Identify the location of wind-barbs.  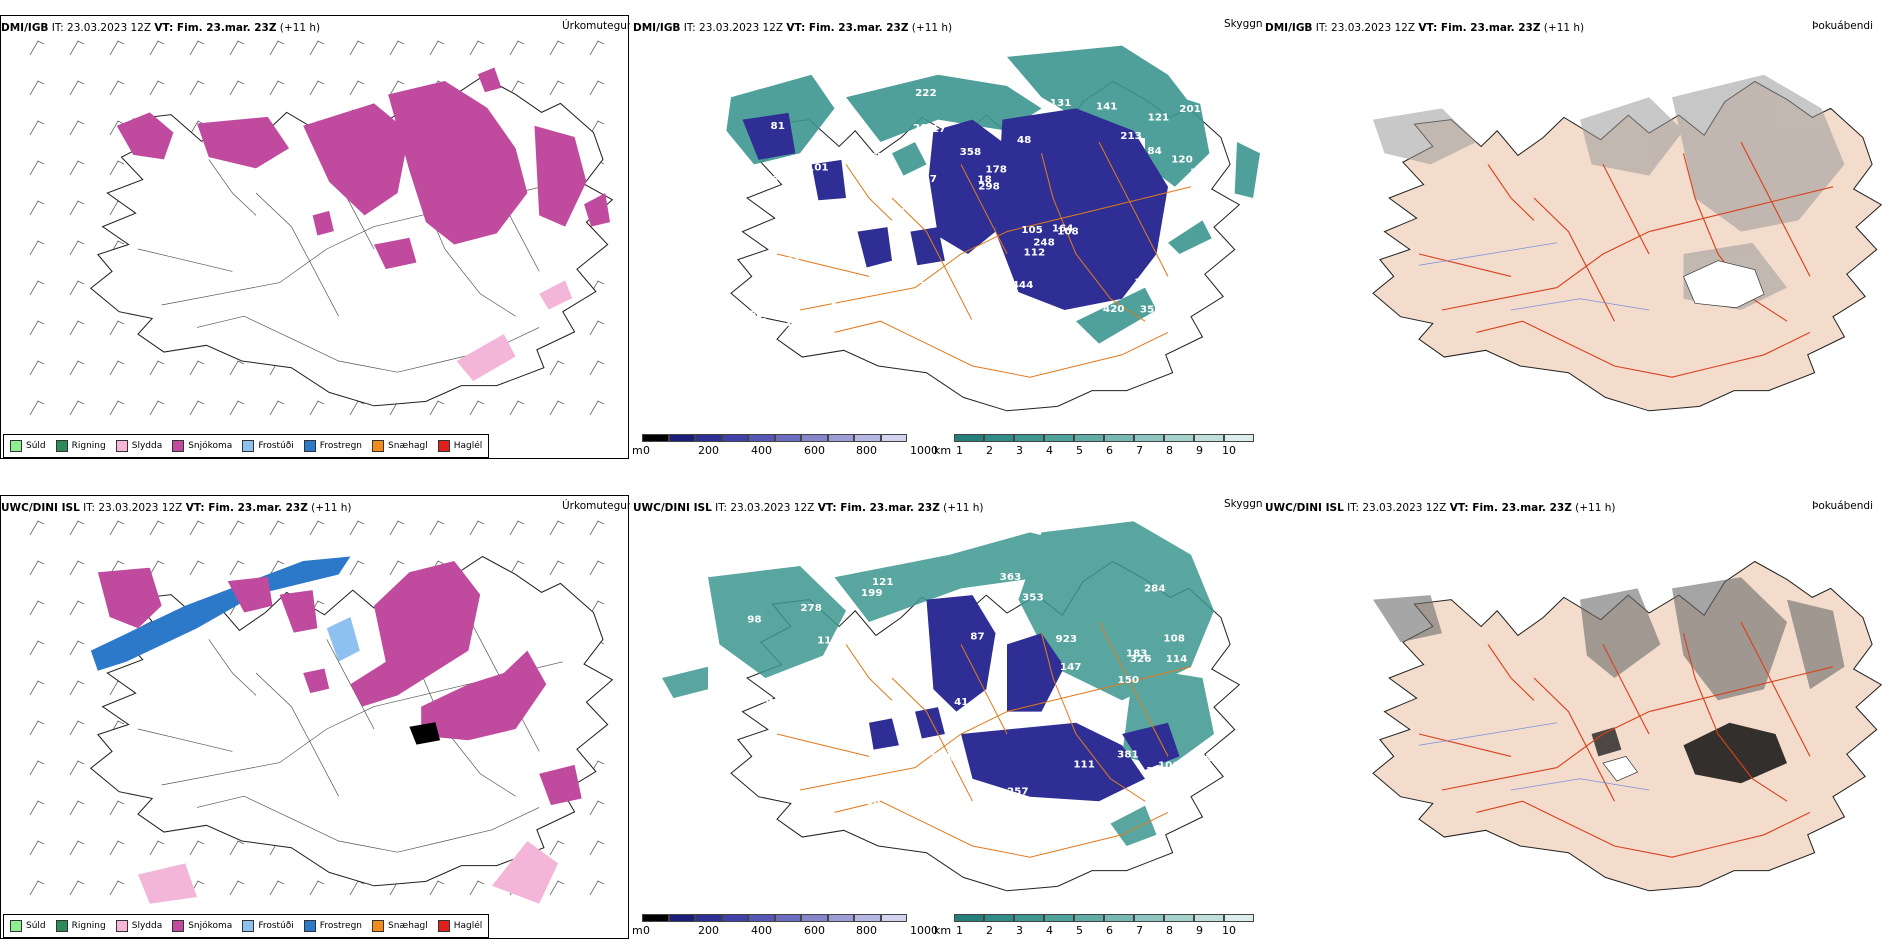
(317, 228).